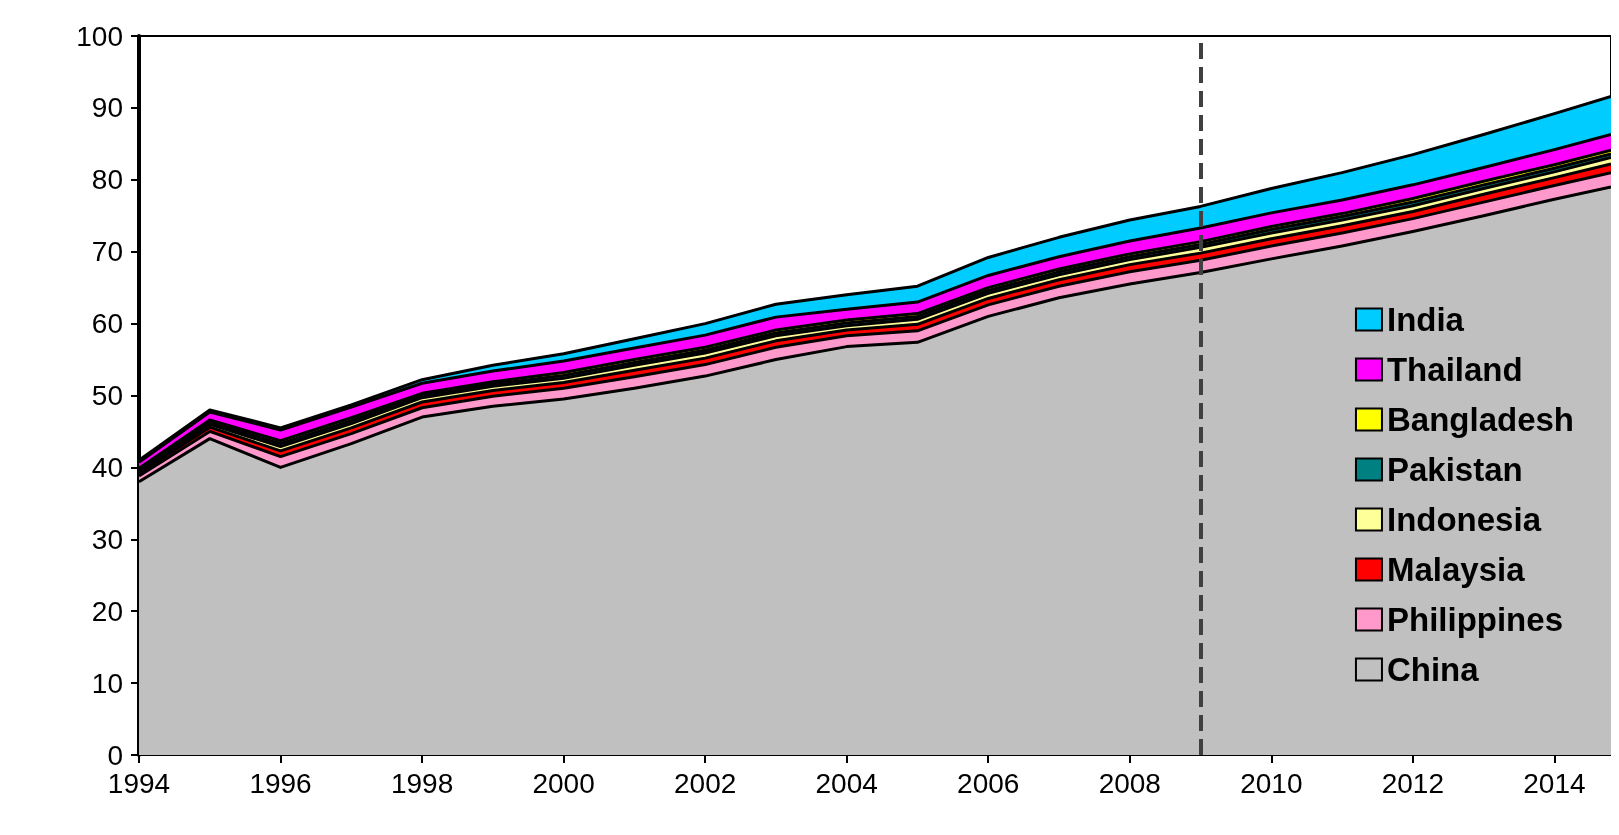  I want to click on y-tick-label: 80, so click(107, 180).